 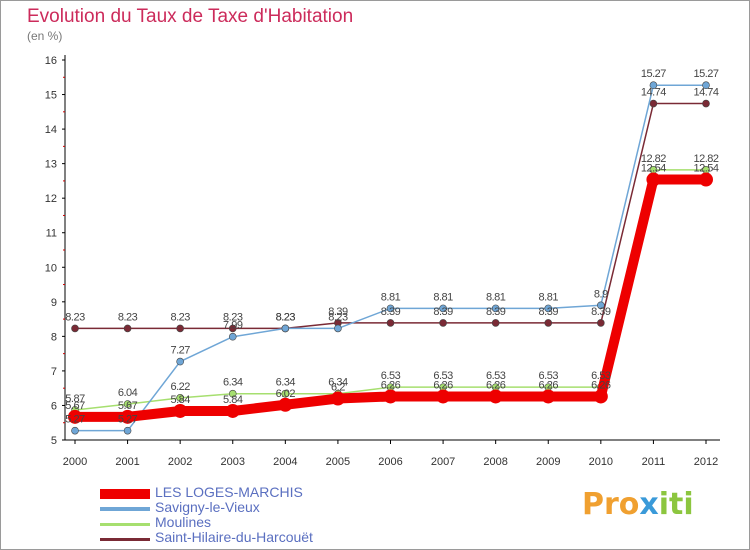 I want to click on x-tick-label: 2008, so click(x=495, y=462).